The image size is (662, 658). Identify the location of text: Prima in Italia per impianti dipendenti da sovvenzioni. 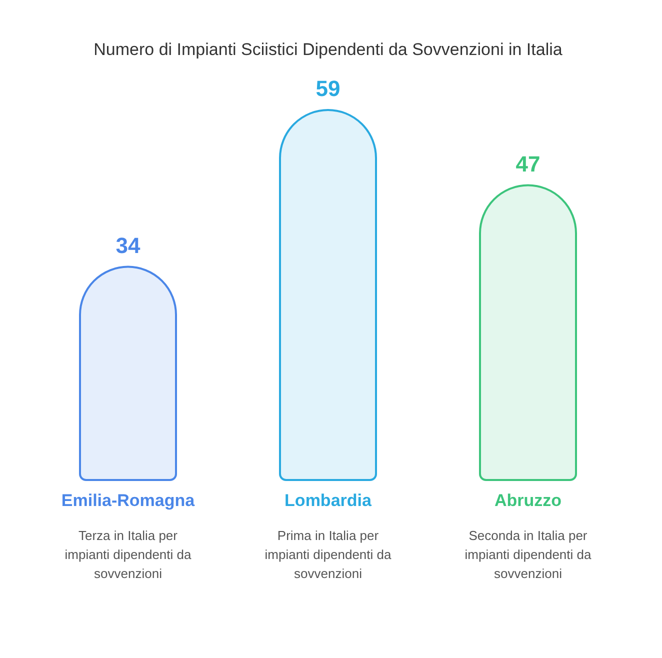
(328, 555).